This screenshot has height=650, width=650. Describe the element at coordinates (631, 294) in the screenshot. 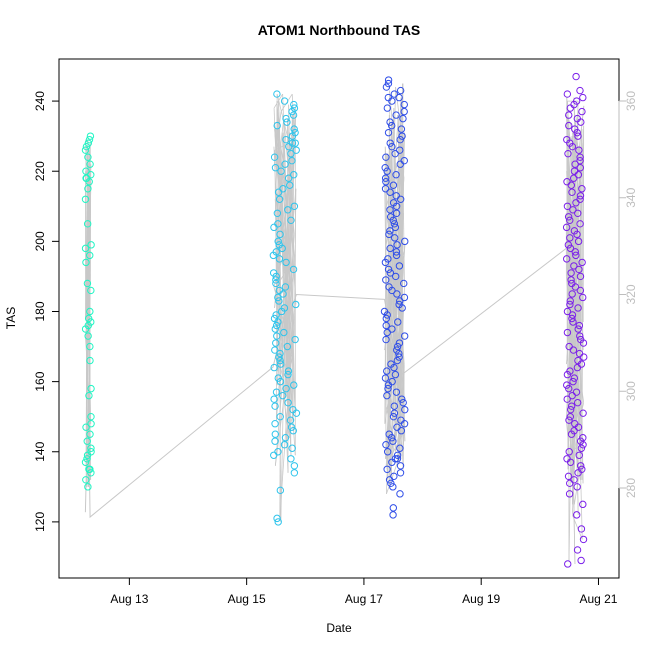

I see `y2-tick-label: 320` at that location.